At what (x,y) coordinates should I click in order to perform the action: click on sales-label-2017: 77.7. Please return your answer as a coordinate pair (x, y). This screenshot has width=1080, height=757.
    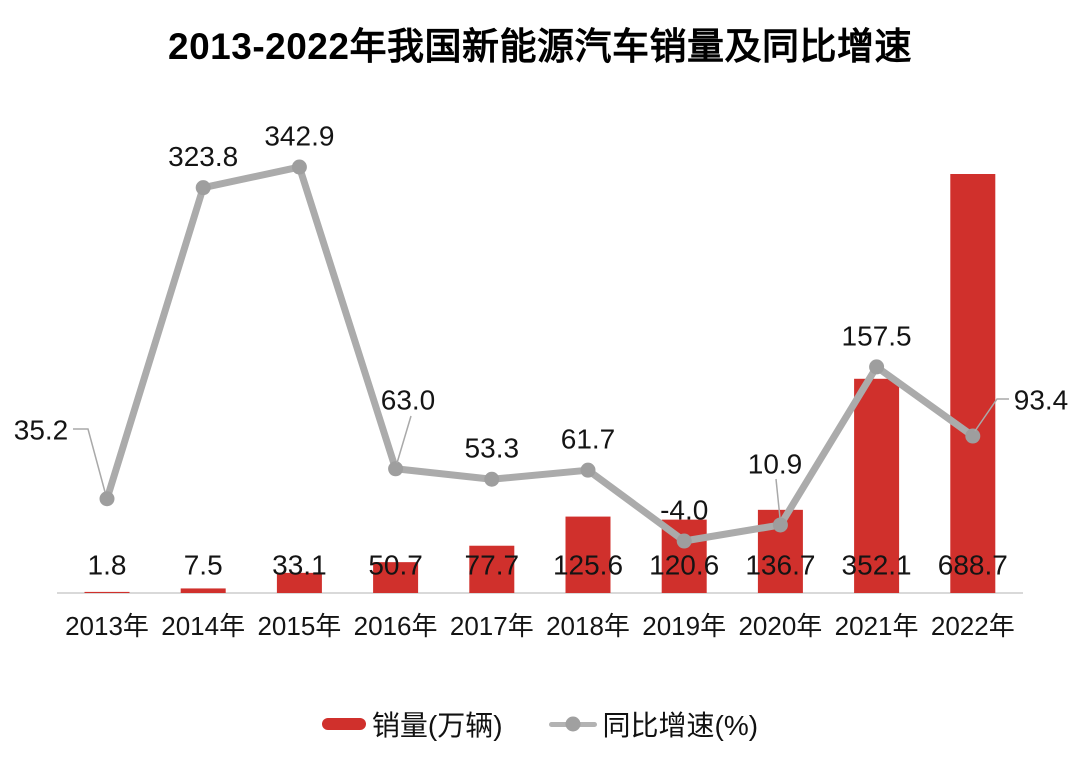
    Looking at the image, I should click on (492, 565).